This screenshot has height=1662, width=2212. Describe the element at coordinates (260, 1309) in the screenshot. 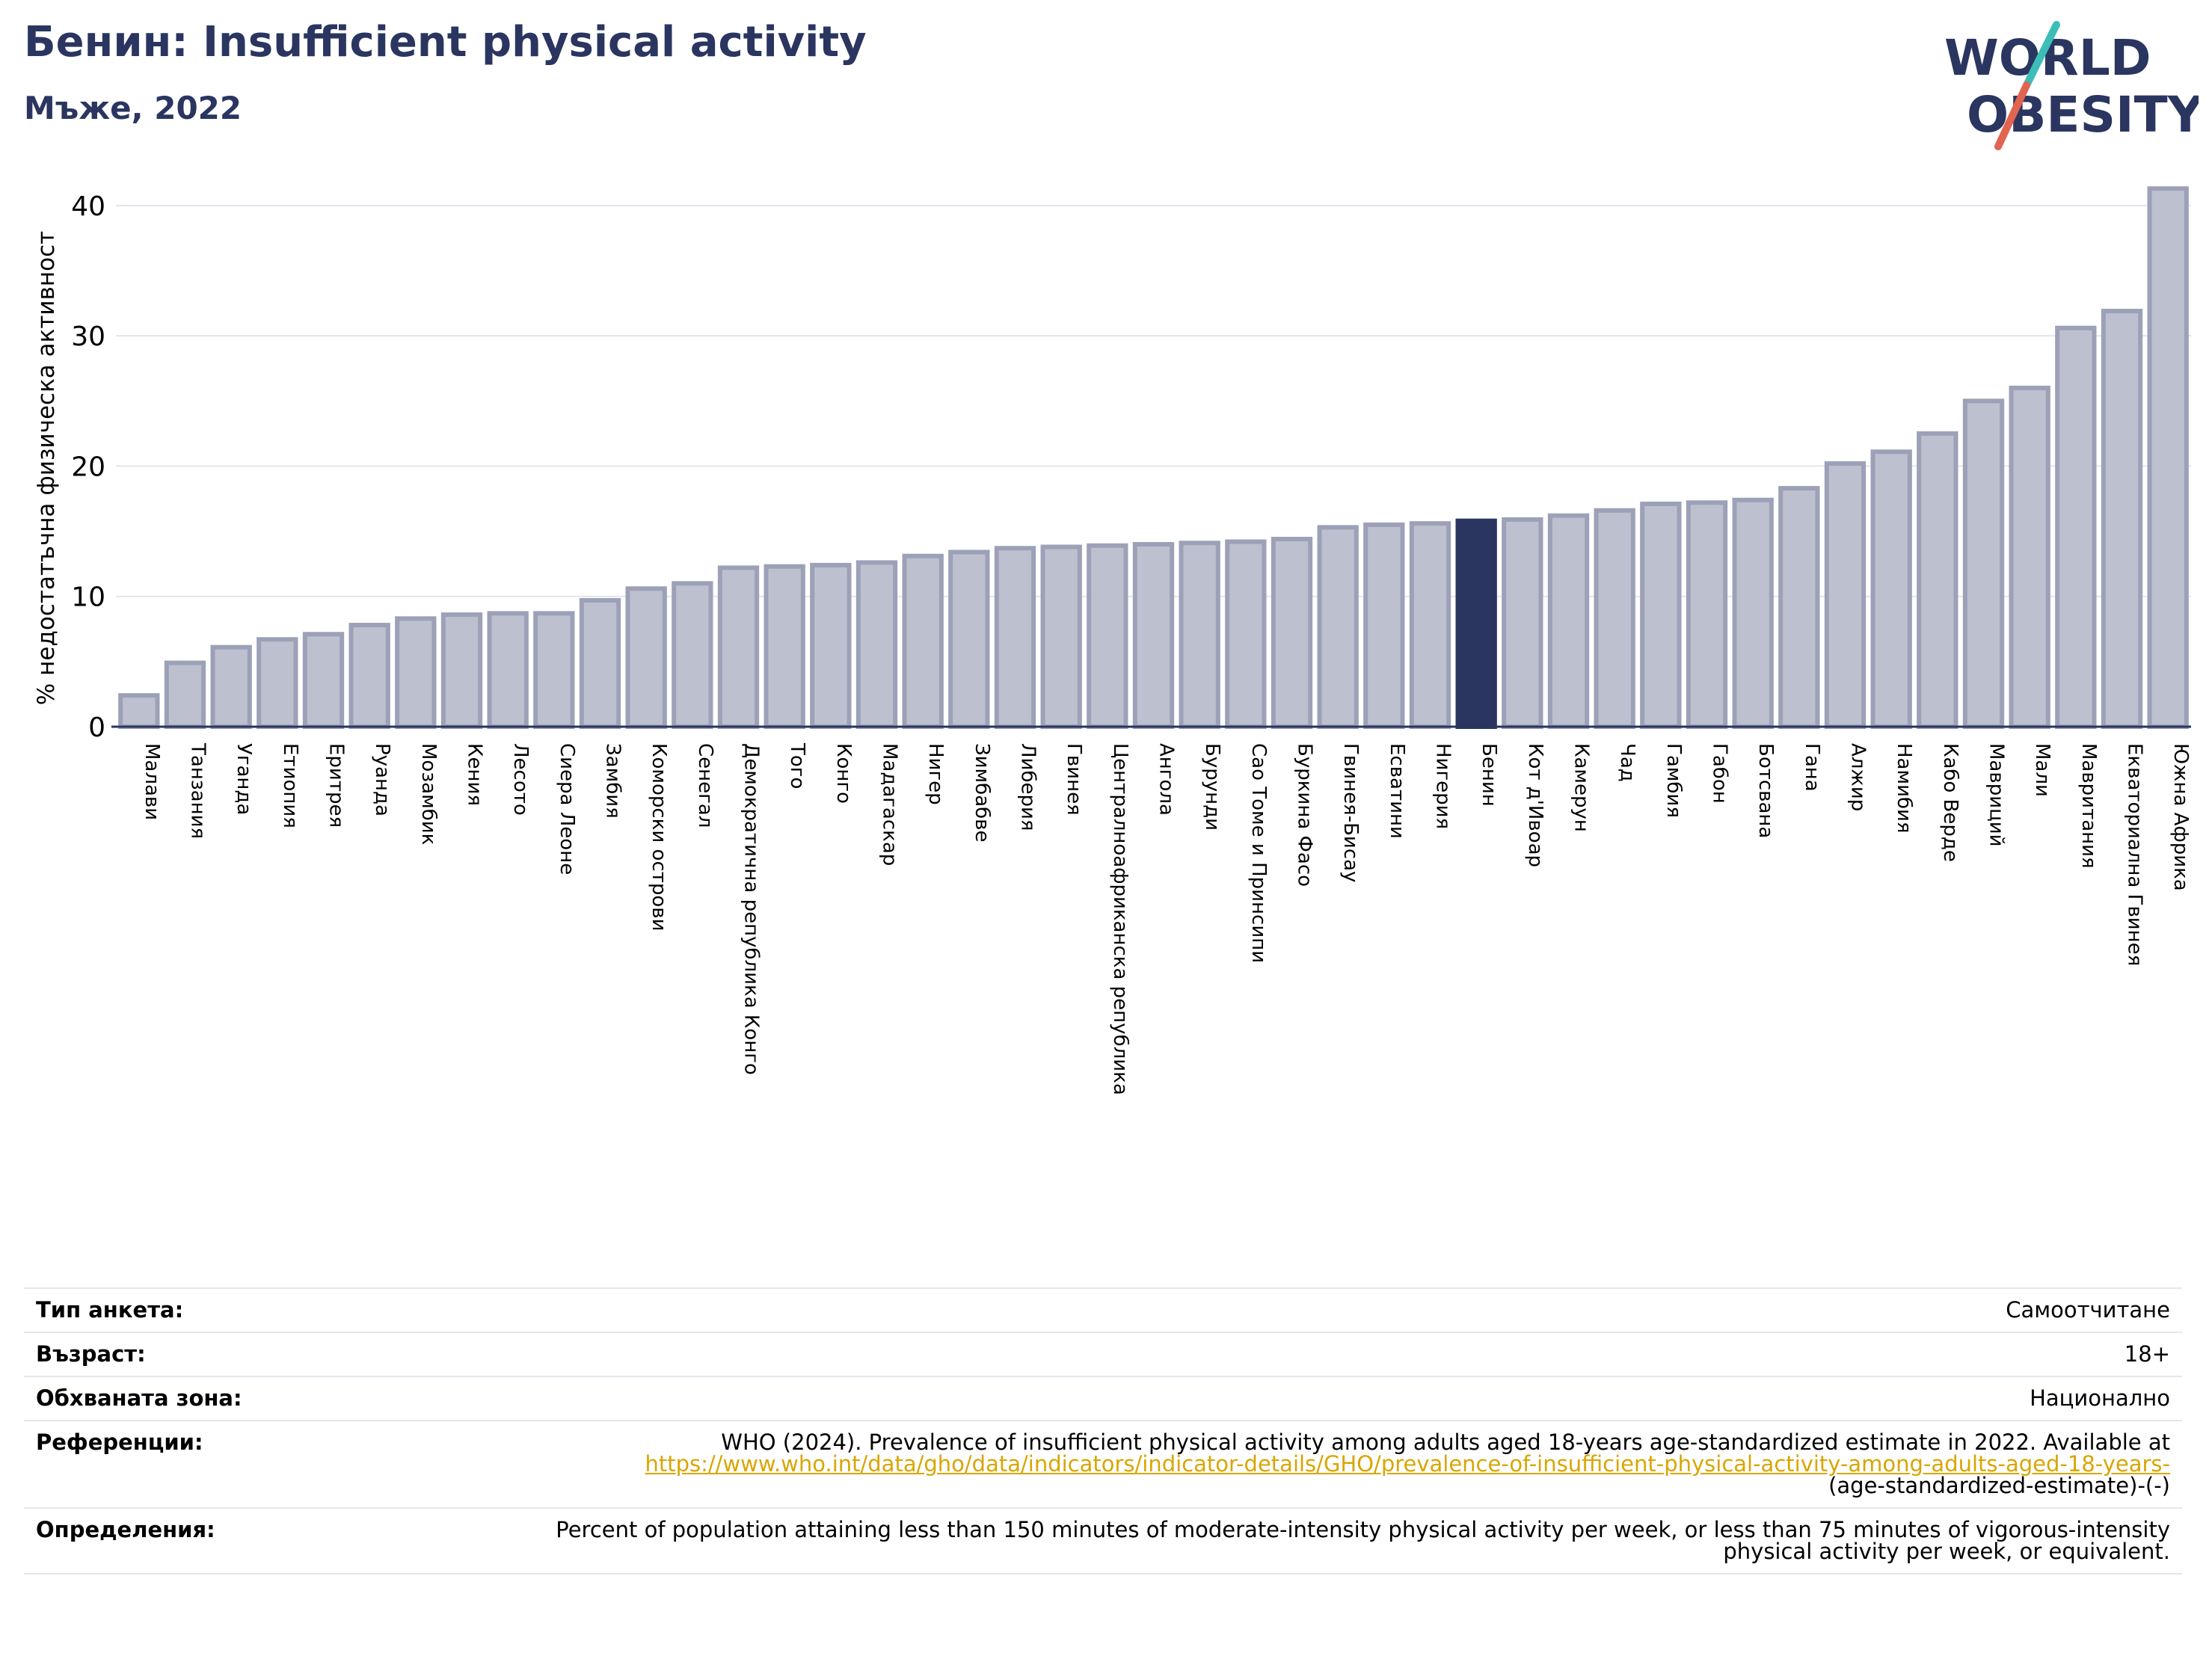

I see `survey-type-label: Тип анкета:` at that location.